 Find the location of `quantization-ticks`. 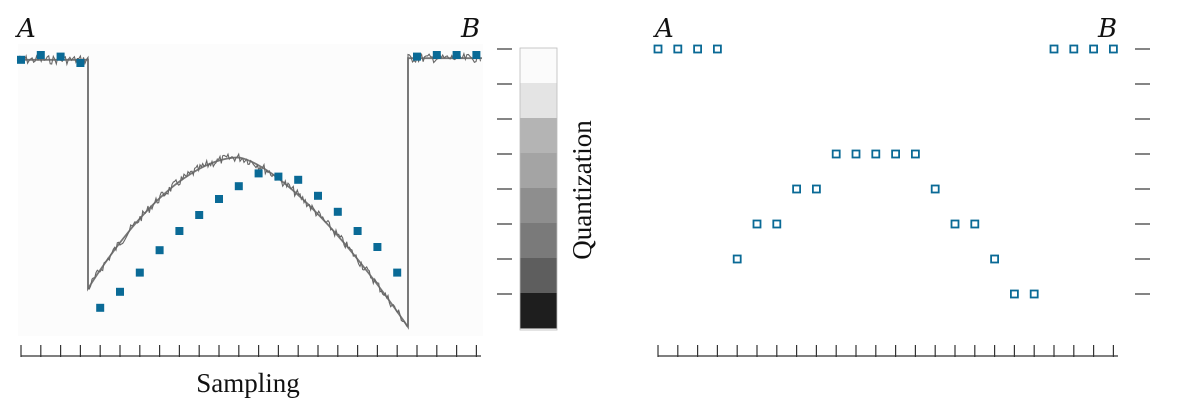

quantization-ticks is located at coordinates (504, 171).